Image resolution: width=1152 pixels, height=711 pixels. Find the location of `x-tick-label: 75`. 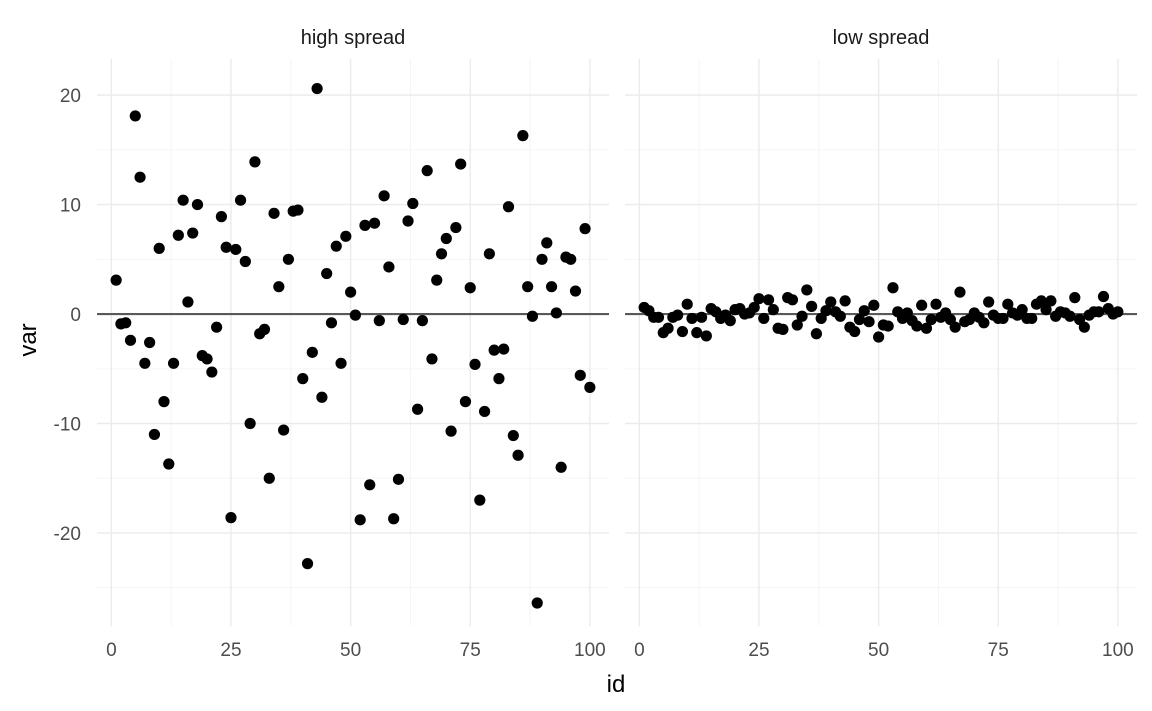

x-tick-label: 75 is located at coordinates (998, 650).